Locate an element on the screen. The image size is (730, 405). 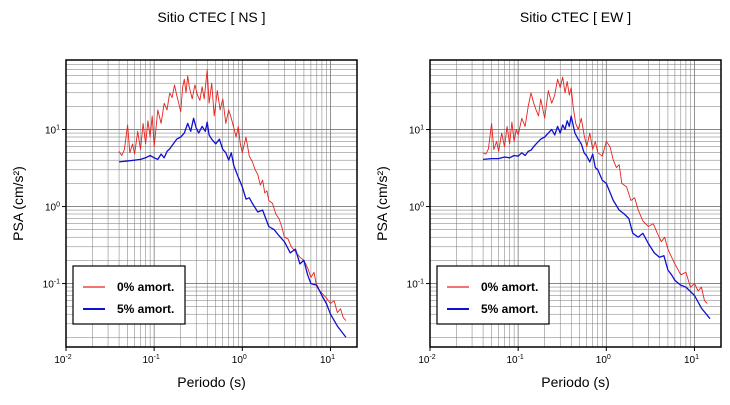
chart-title: Sitio CTEC [ EW ] is located at coordinates (575, 17).